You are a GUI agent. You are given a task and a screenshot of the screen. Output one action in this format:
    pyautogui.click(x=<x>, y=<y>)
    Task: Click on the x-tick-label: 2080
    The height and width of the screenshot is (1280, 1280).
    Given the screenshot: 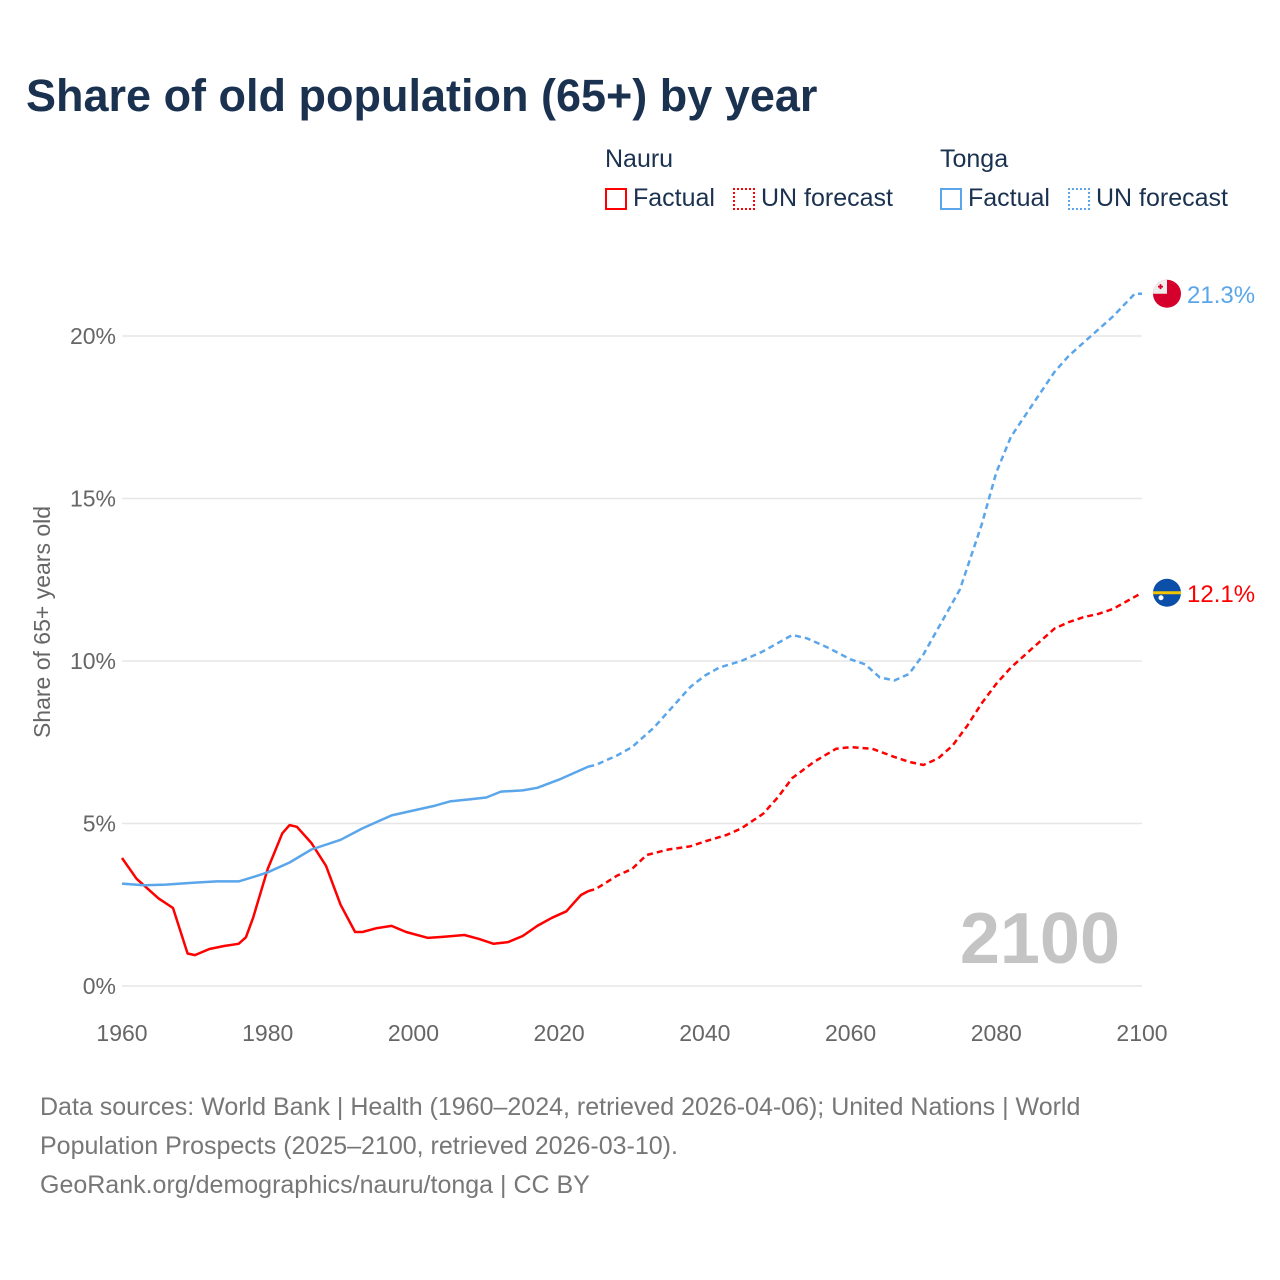 What is the action you would take?
    pyautogui.click(x=996, y=1033)
    